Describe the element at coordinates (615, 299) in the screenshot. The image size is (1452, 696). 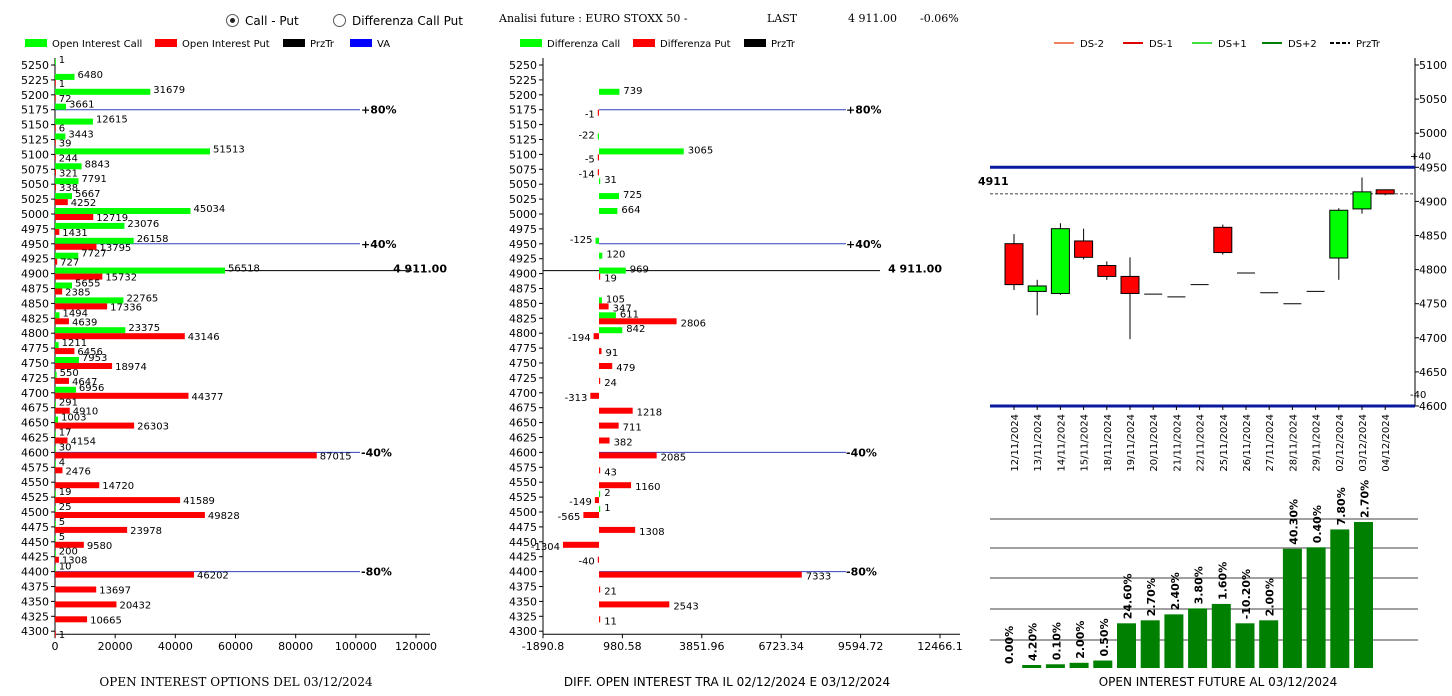
I see `diff-call-value: 105` at that location.